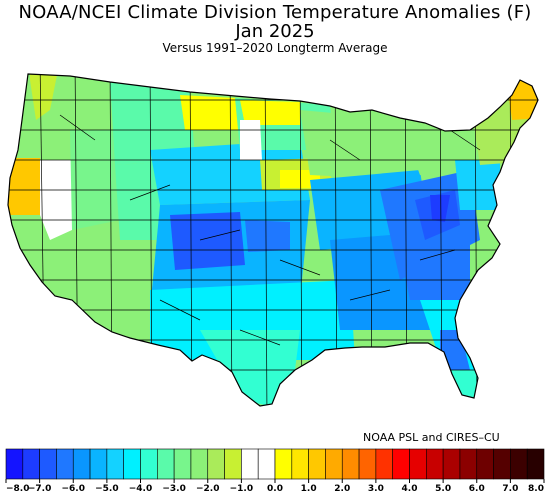  What do you see at coordinates (106, 488) in the screenshot?
I see `legend-tick-label: −5.0` at bounding box center [106, 488].